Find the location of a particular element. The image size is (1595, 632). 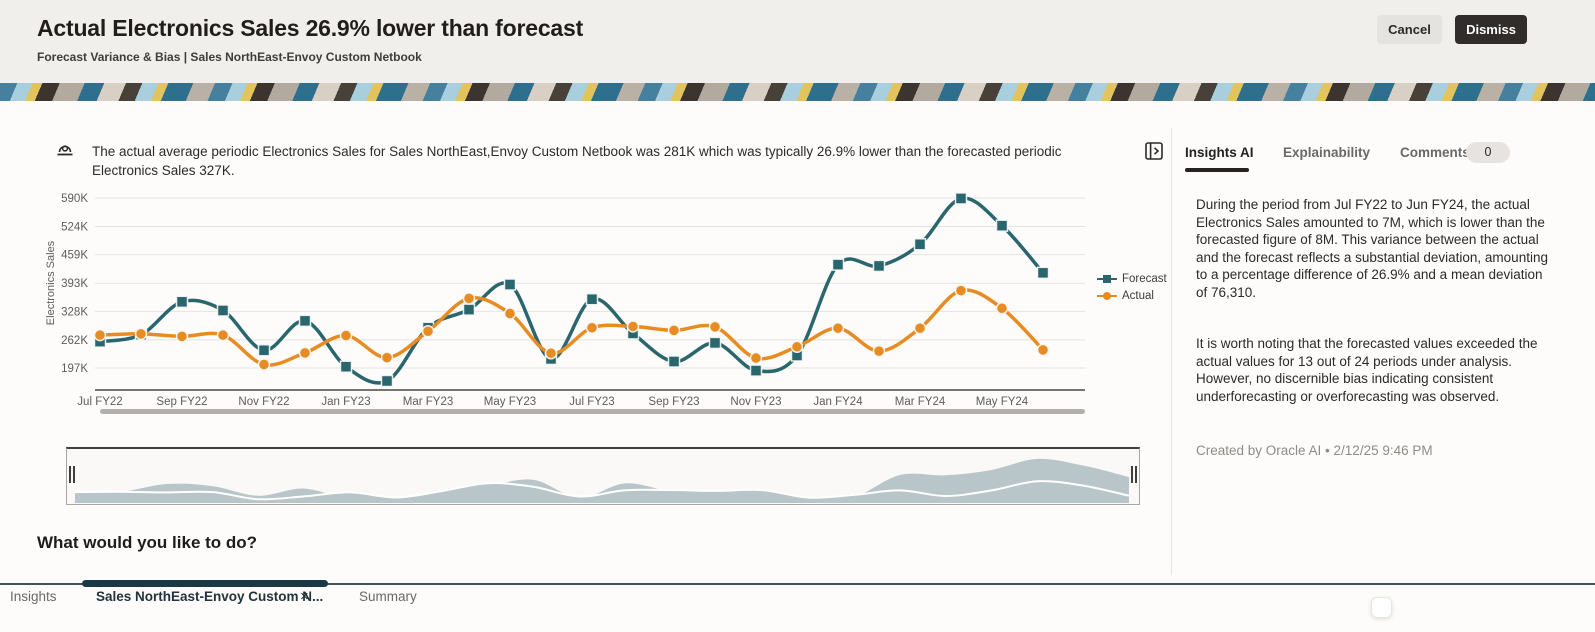

svg-text: Jan FY23 is located at coordinates (345, 402).